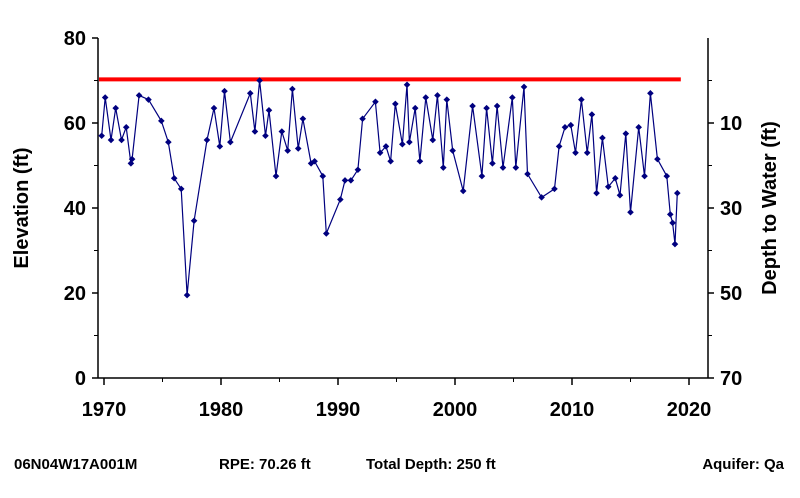 Image resolution: width=800 pixels, height=498 pixels. I want to click on y-tick-label: 0, so click(80, 379).